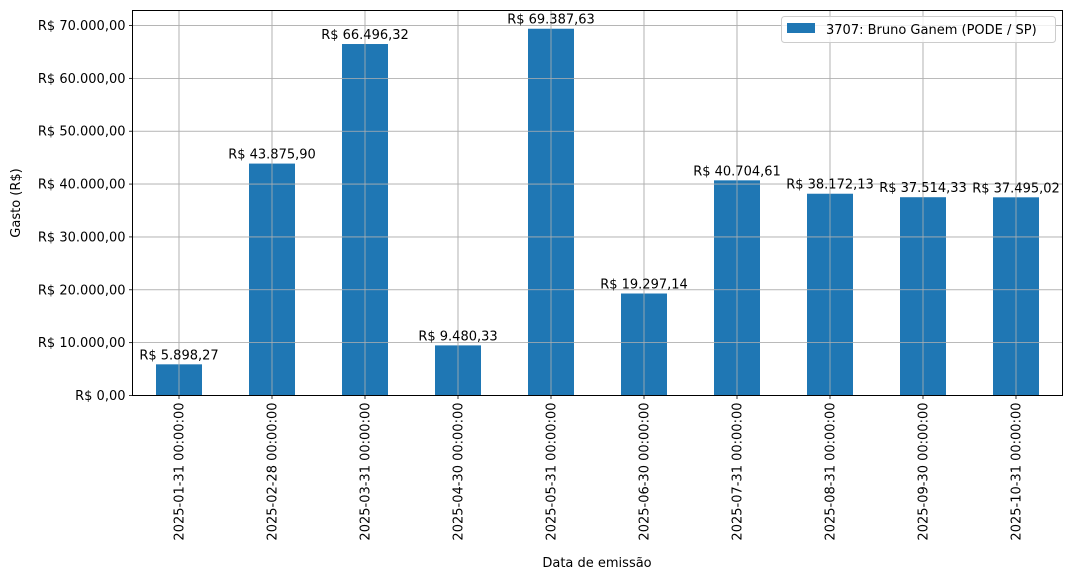  I want to click on bar-value-label: R$ 37.514,33, so click(923, 188).